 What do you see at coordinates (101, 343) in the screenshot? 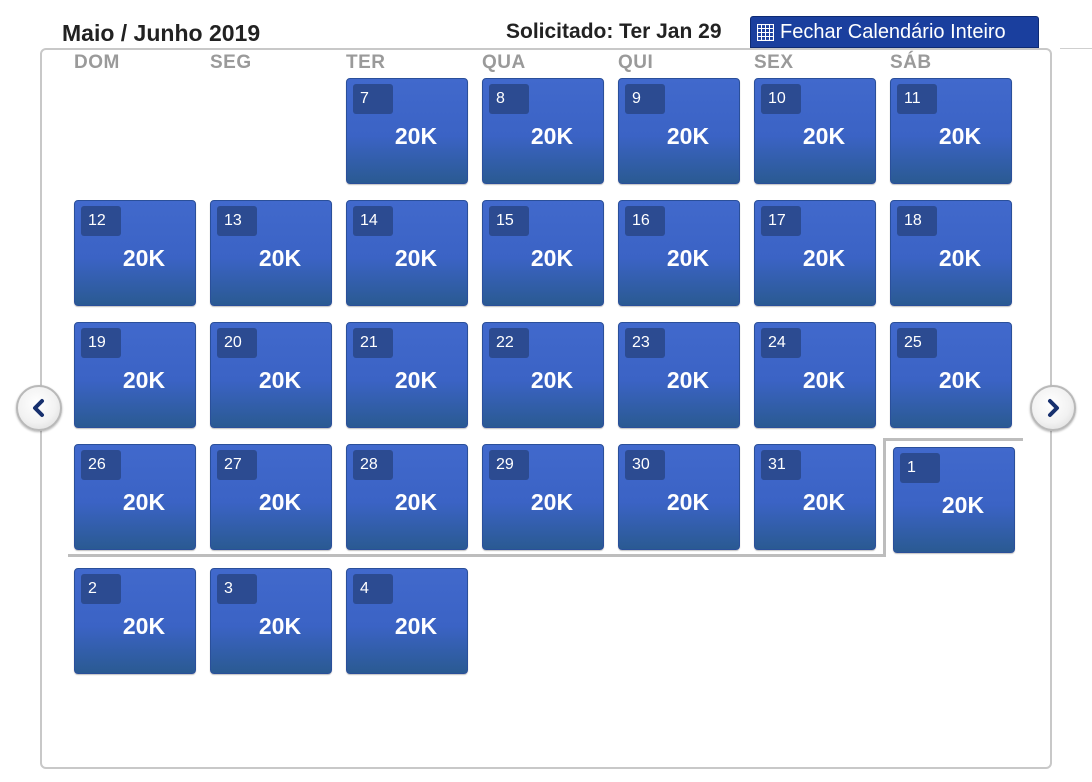
I see `day-number: 19` at bounding box center [101, 343].